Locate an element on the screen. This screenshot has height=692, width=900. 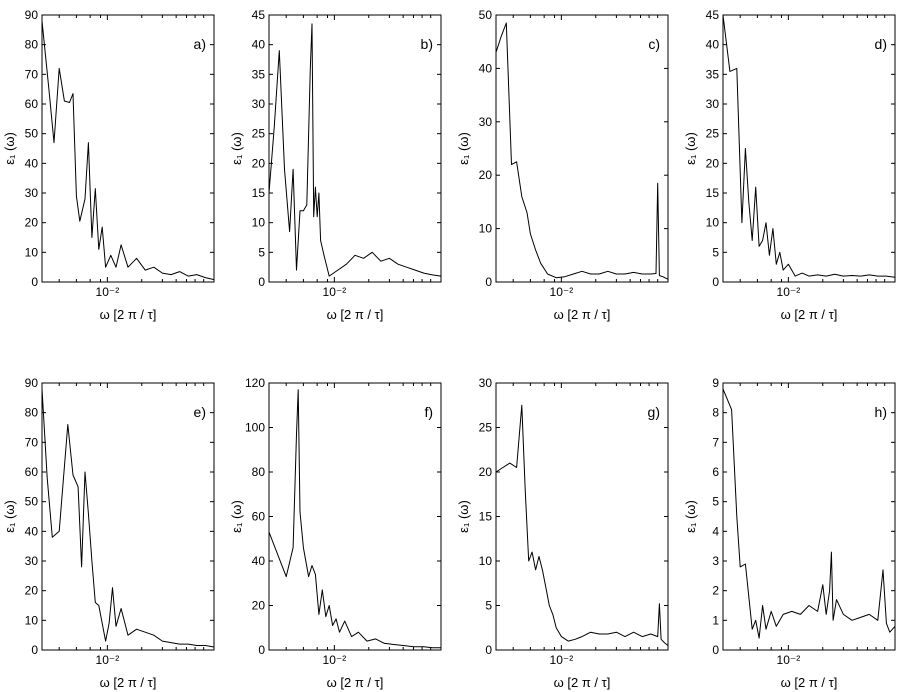
y-tick-label: 100 is located at coordinates (255, 428).